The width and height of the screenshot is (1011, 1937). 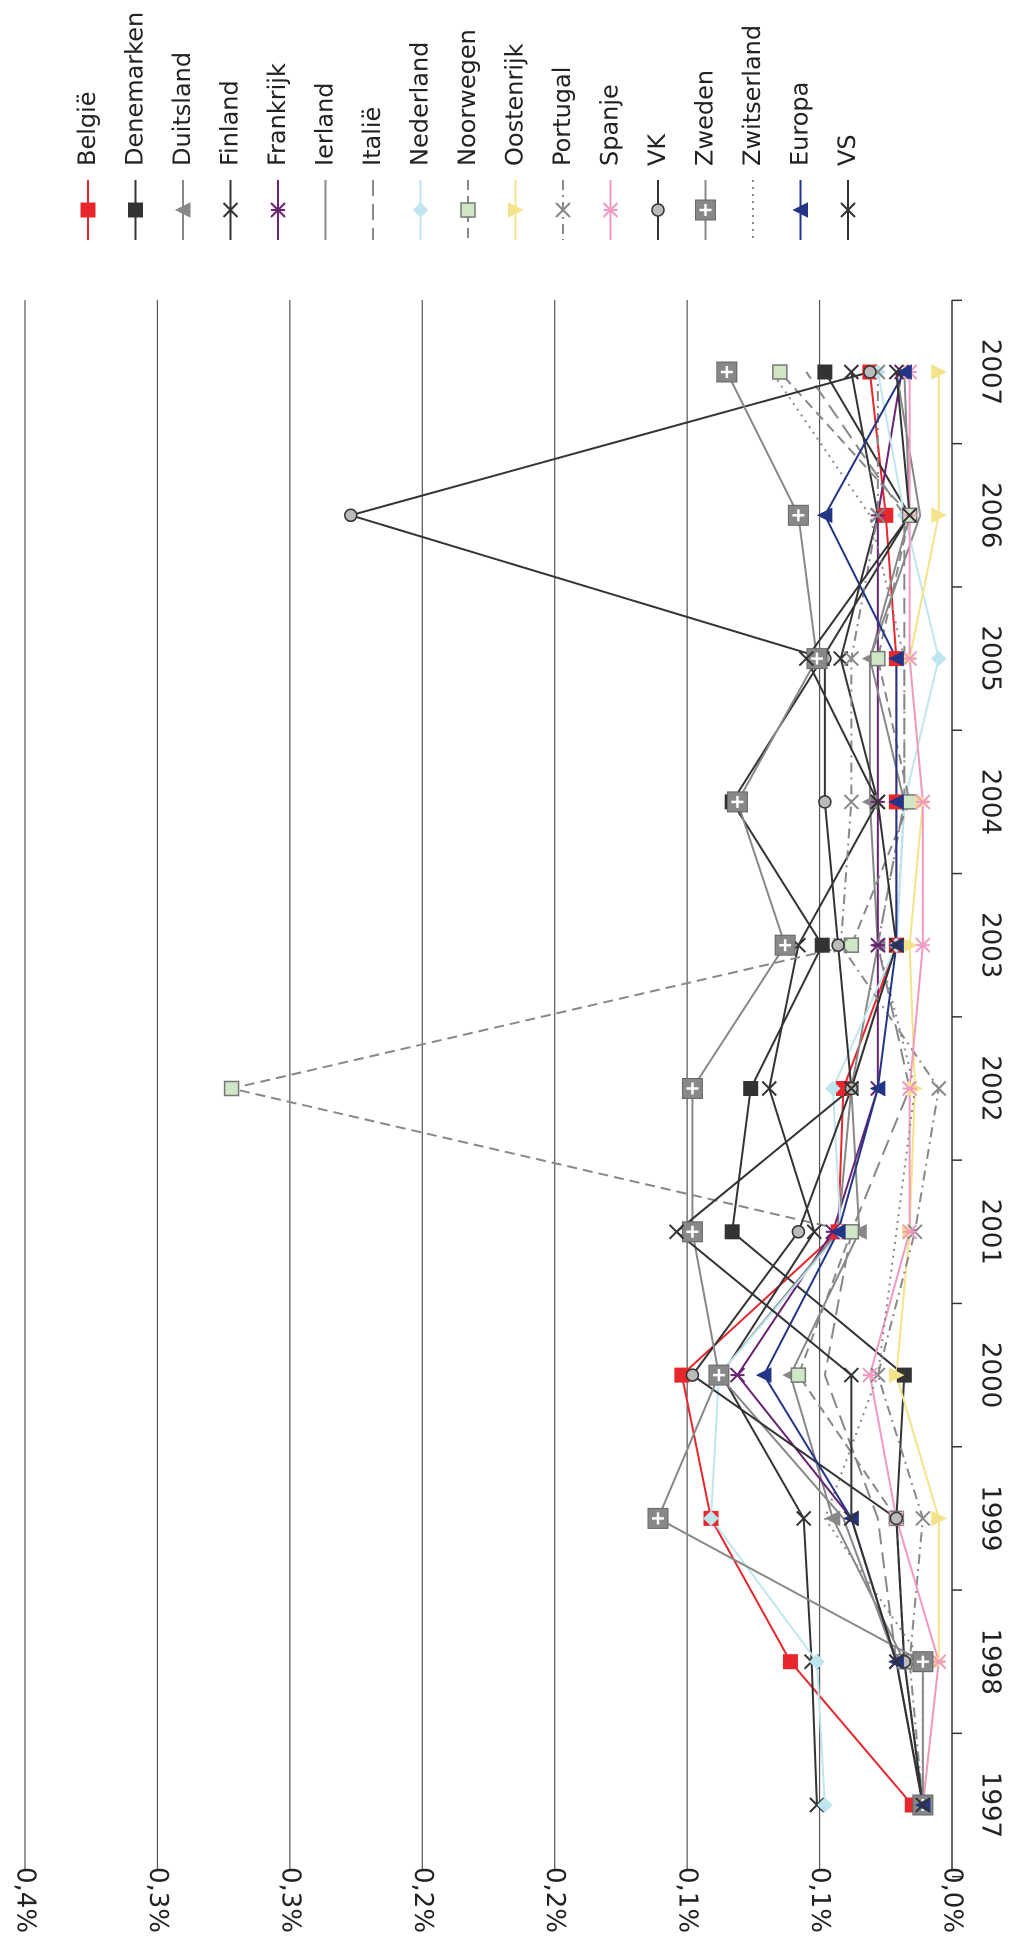 I want to click on series-line-italie, so click(x=864, y=1088).